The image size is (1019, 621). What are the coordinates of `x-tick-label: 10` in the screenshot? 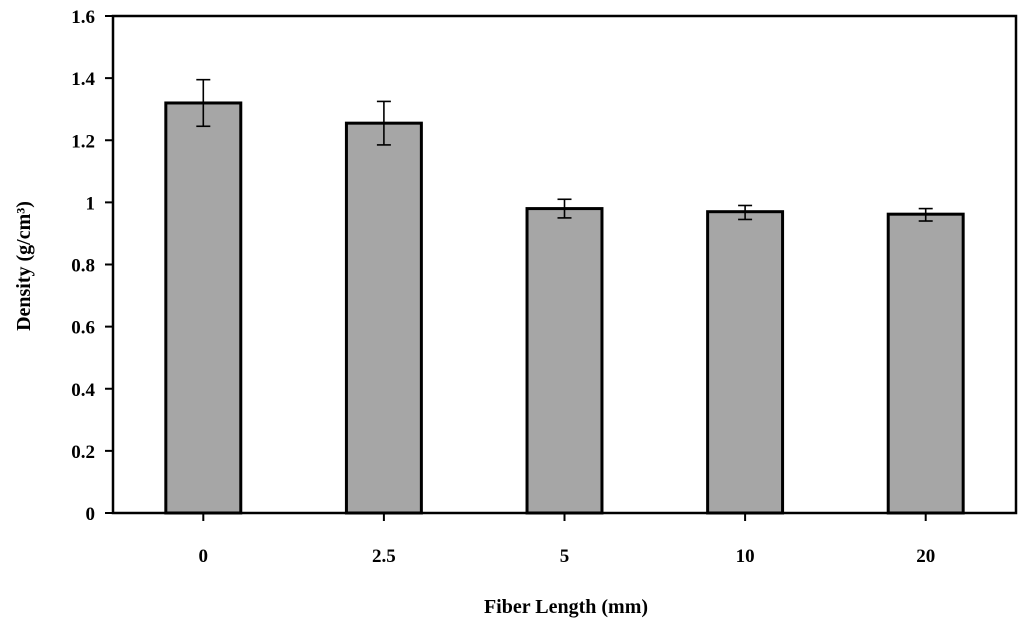 It's located at (745, 556).